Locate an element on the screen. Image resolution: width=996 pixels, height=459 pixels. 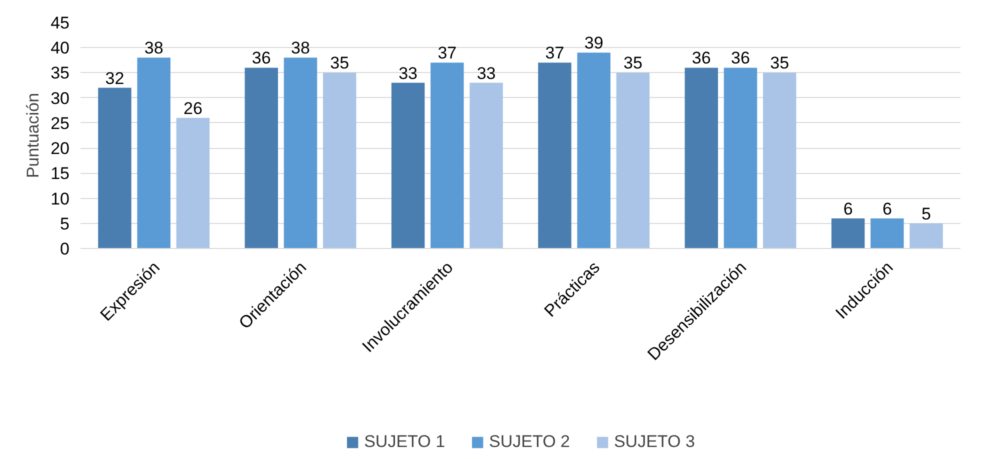
data-label: 5 is located at coordinates (927, 214).